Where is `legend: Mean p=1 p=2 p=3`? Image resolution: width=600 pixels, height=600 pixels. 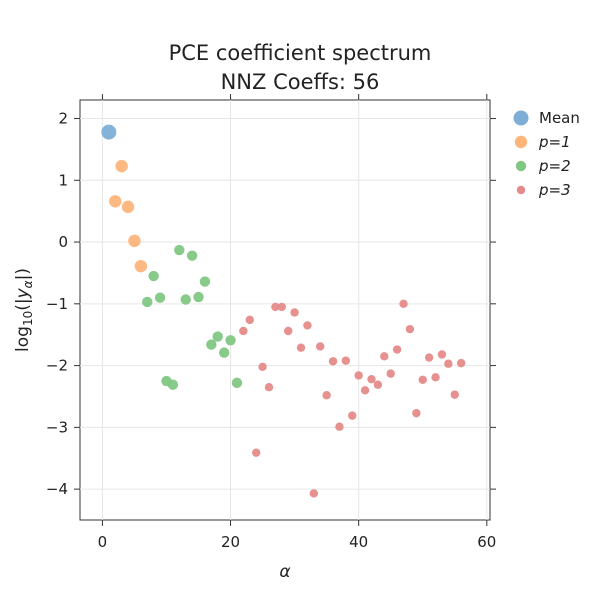 legend: Mean p=1 p=2 p=3 is located at coordinates (546, 154).